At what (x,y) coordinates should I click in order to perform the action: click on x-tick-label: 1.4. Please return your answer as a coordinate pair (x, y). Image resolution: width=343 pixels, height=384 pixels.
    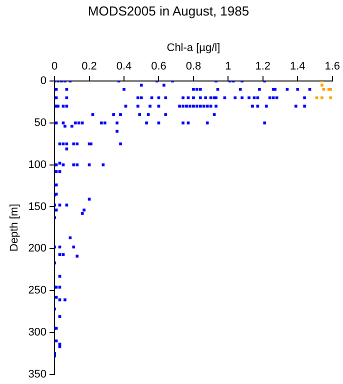
    Looking at the image, I should click on (298, 66).